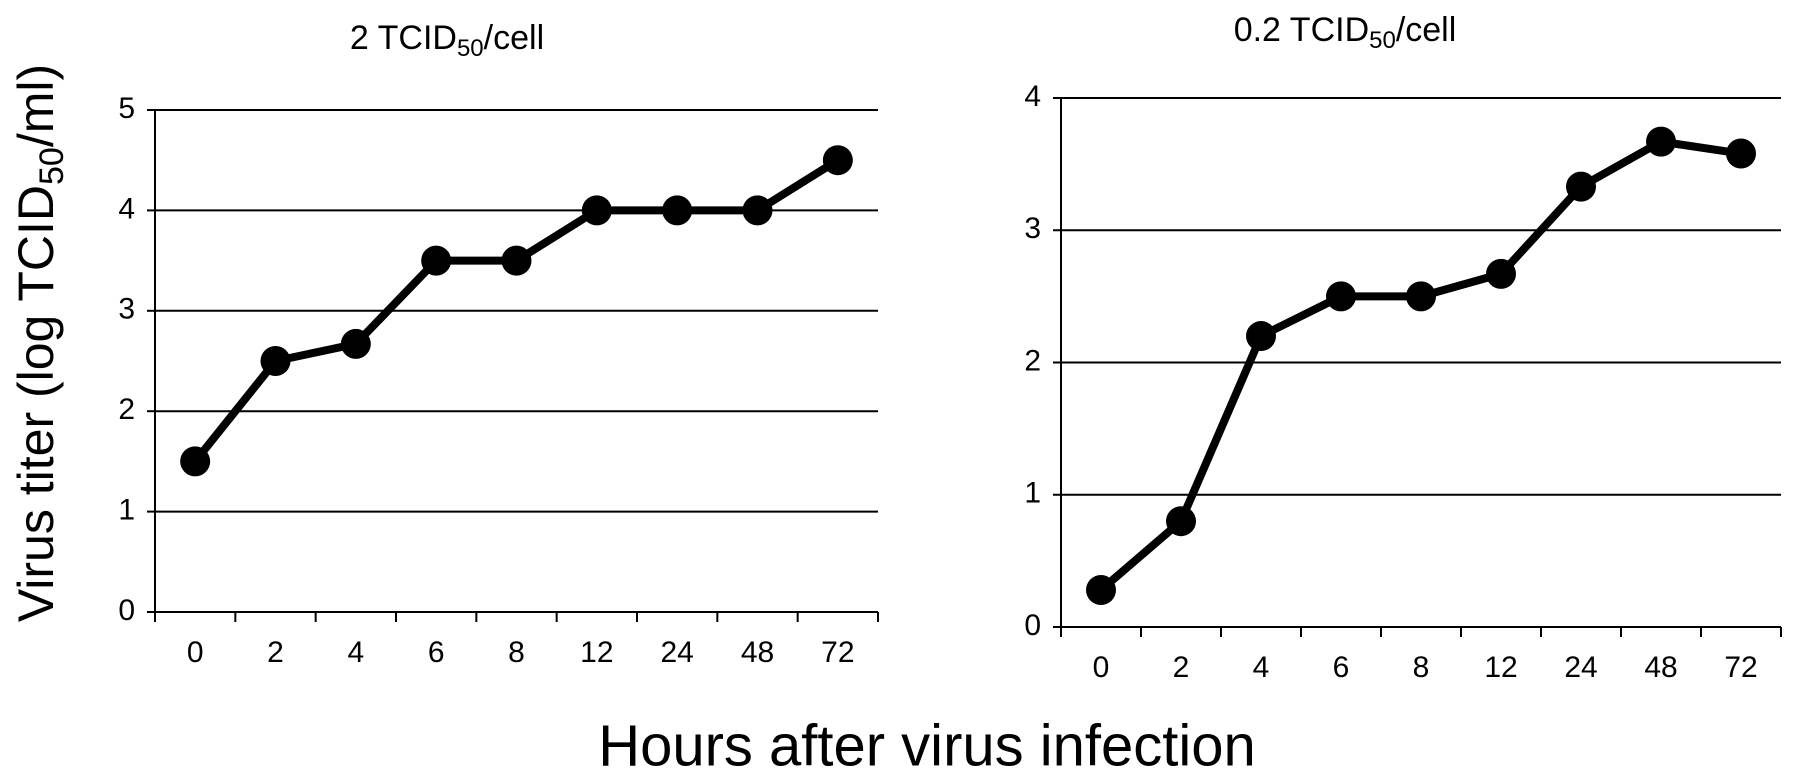 Image resolution: width=1795 pixels, height=783 pixels. What do you see at coordinates (1301, 30) in the screenshot?
I see `title-part: 0.2 TCID` at bounding box center [1301, 30].